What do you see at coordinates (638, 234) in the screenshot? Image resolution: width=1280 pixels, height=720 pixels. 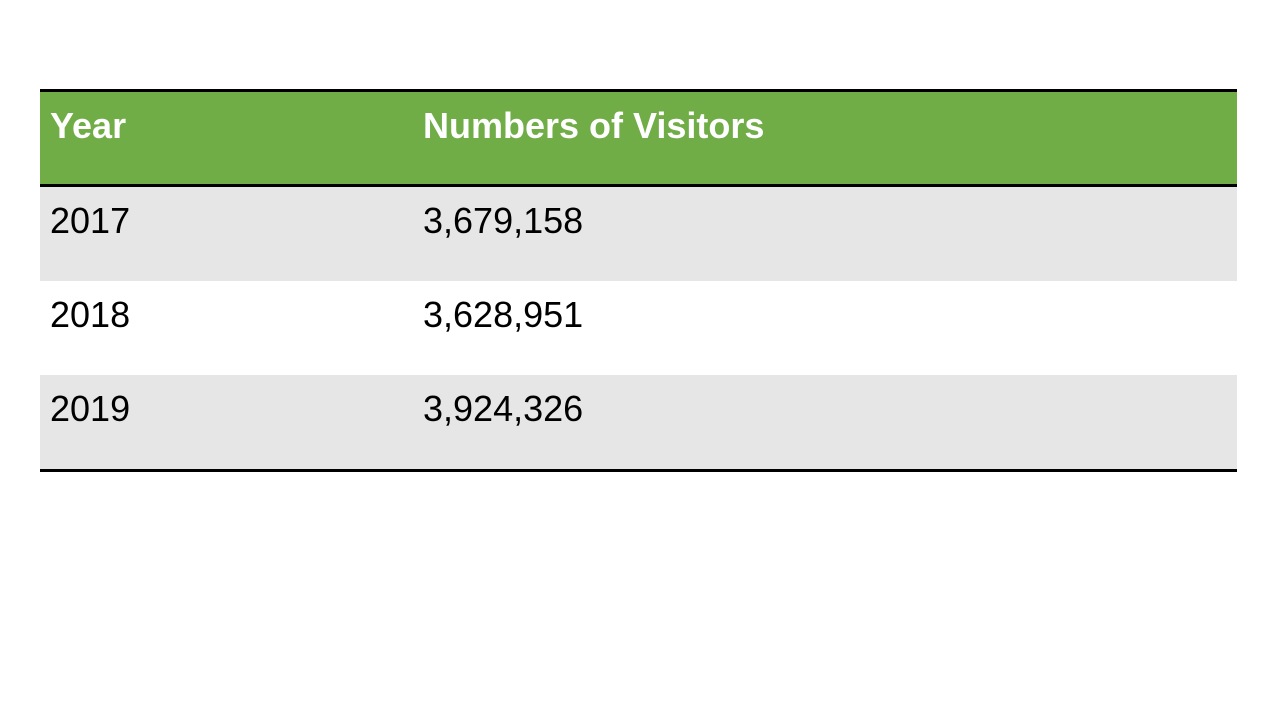 I see `table-row: 2017 3,679,158` at bounding box center [638, 234].